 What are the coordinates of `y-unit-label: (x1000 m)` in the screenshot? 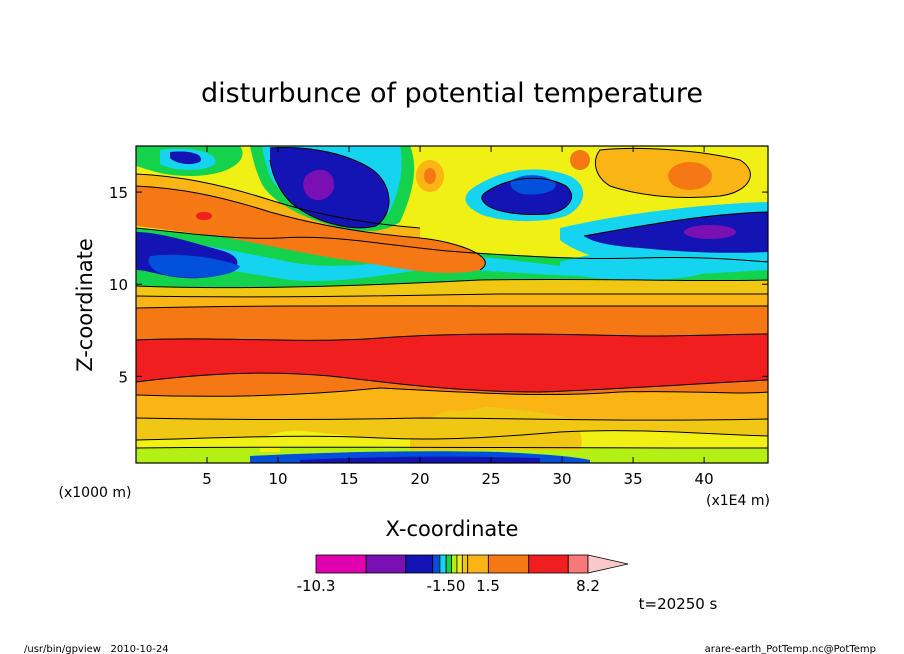 It's located at (95, 493).